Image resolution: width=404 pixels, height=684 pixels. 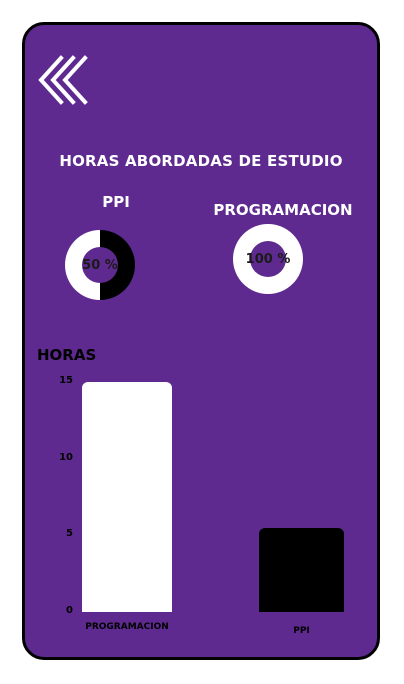 I want to click on donut-label-ppi: PPI, so click(x=116, y=202).